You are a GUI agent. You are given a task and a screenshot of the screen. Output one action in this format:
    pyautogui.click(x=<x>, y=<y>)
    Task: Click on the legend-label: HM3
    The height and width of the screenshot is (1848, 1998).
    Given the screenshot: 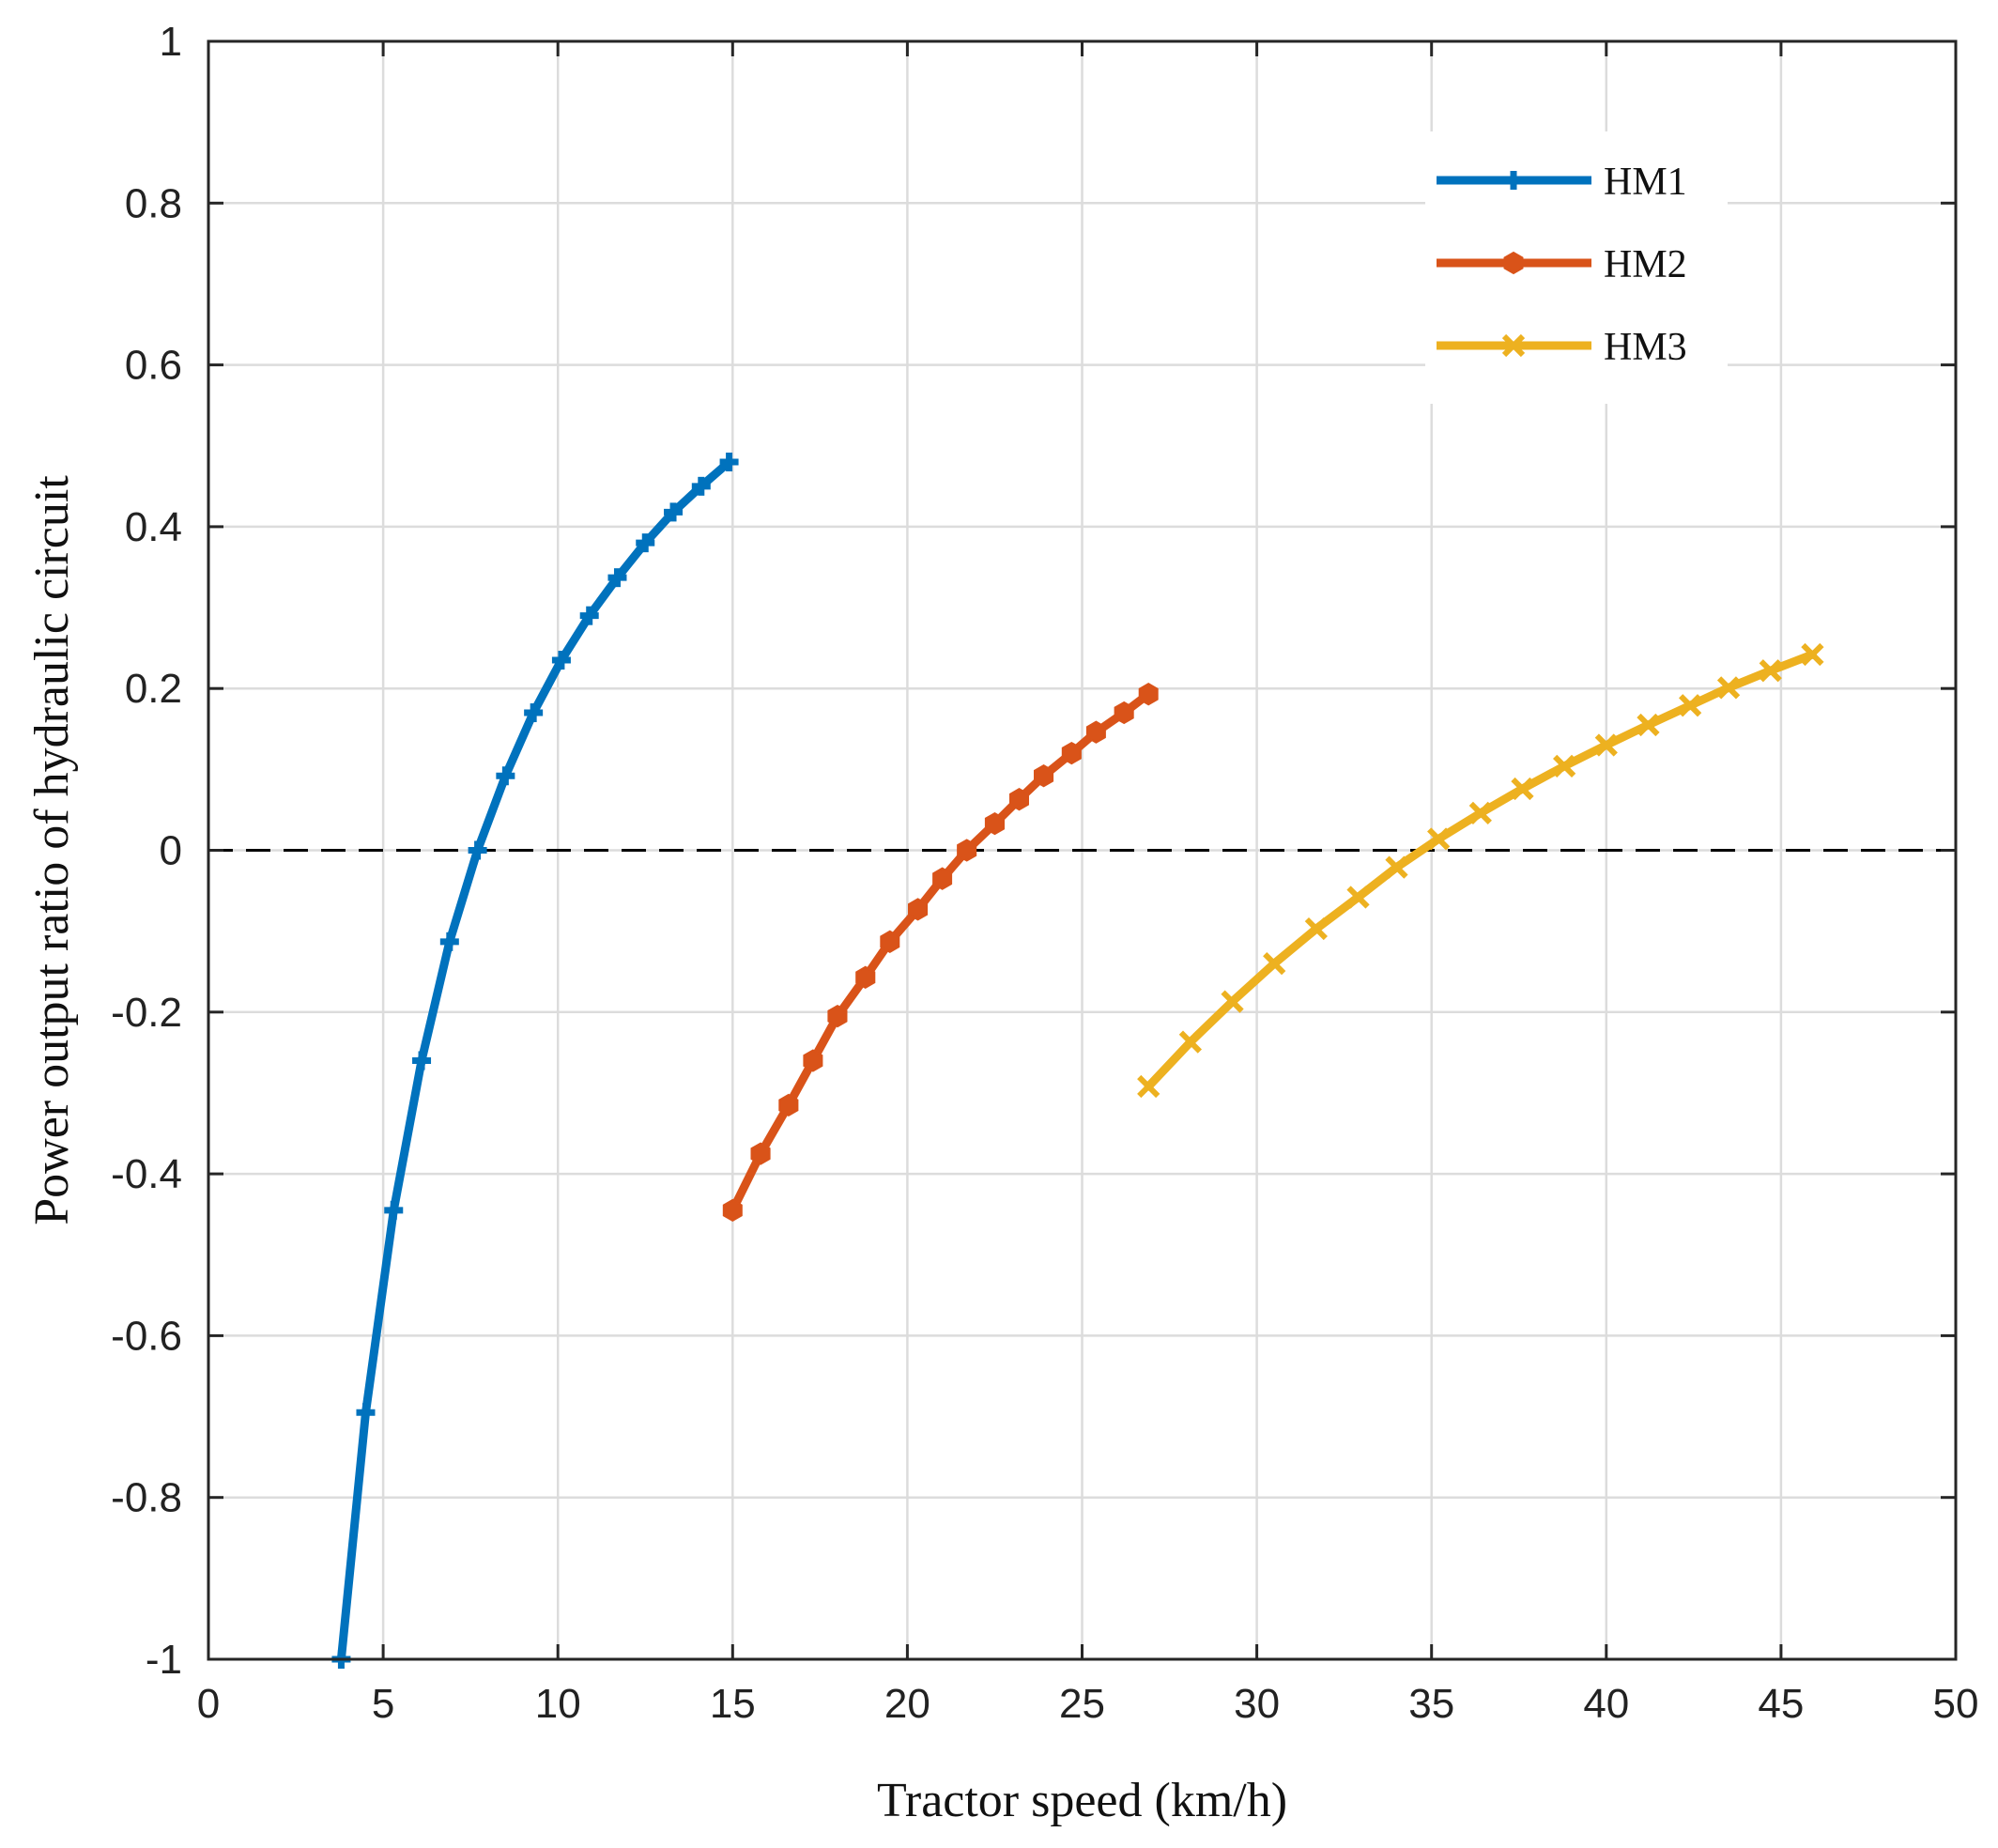 What is the action you would take?
    pyautogui.click(x=1645, y=347)
    